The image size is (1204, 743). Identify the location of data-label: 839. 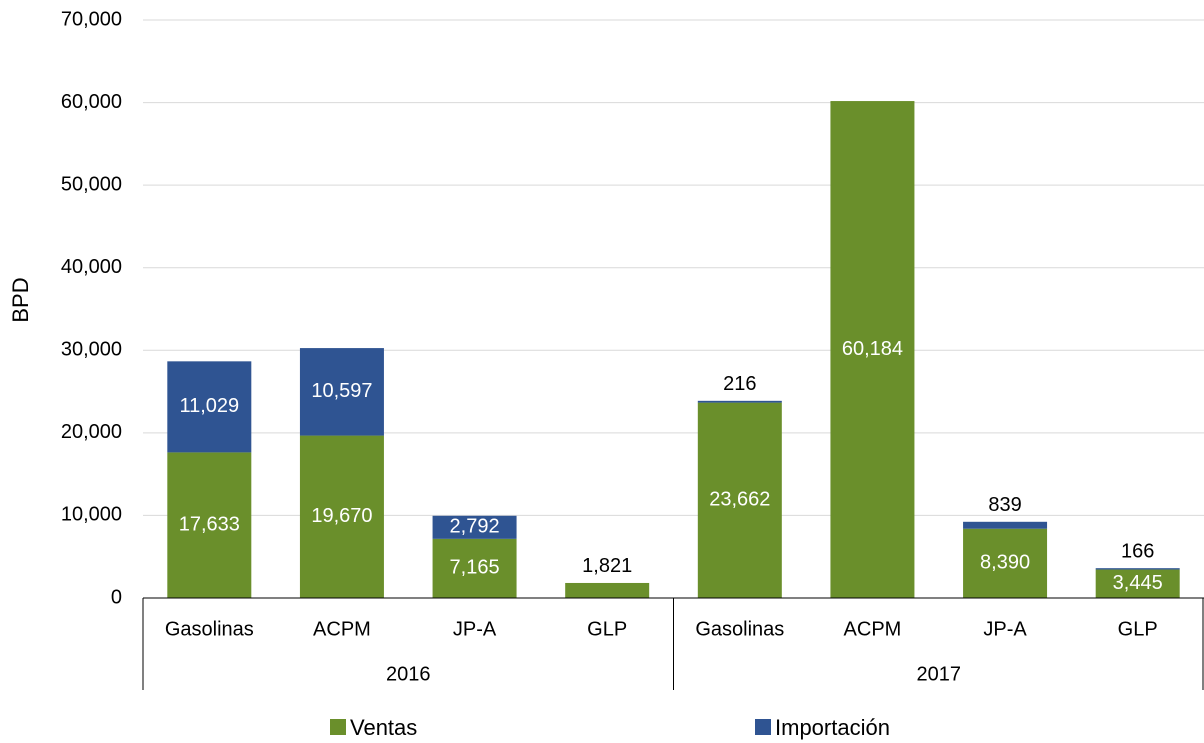
(1004, 505).